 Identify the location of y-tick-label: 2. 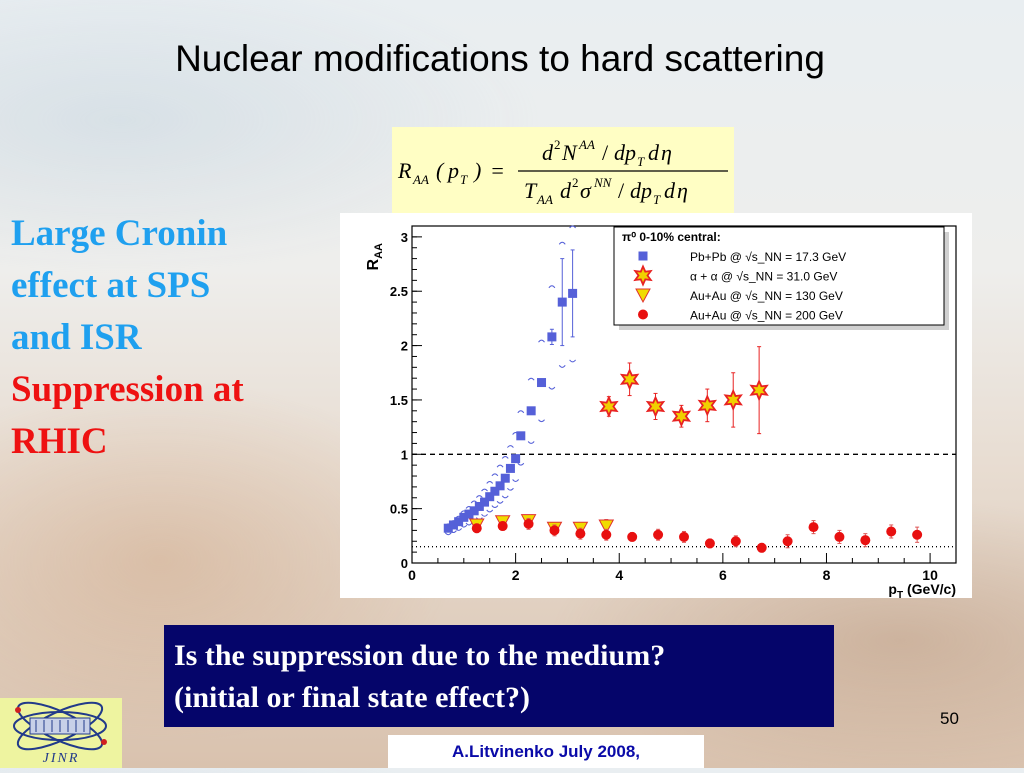
(404, 346).